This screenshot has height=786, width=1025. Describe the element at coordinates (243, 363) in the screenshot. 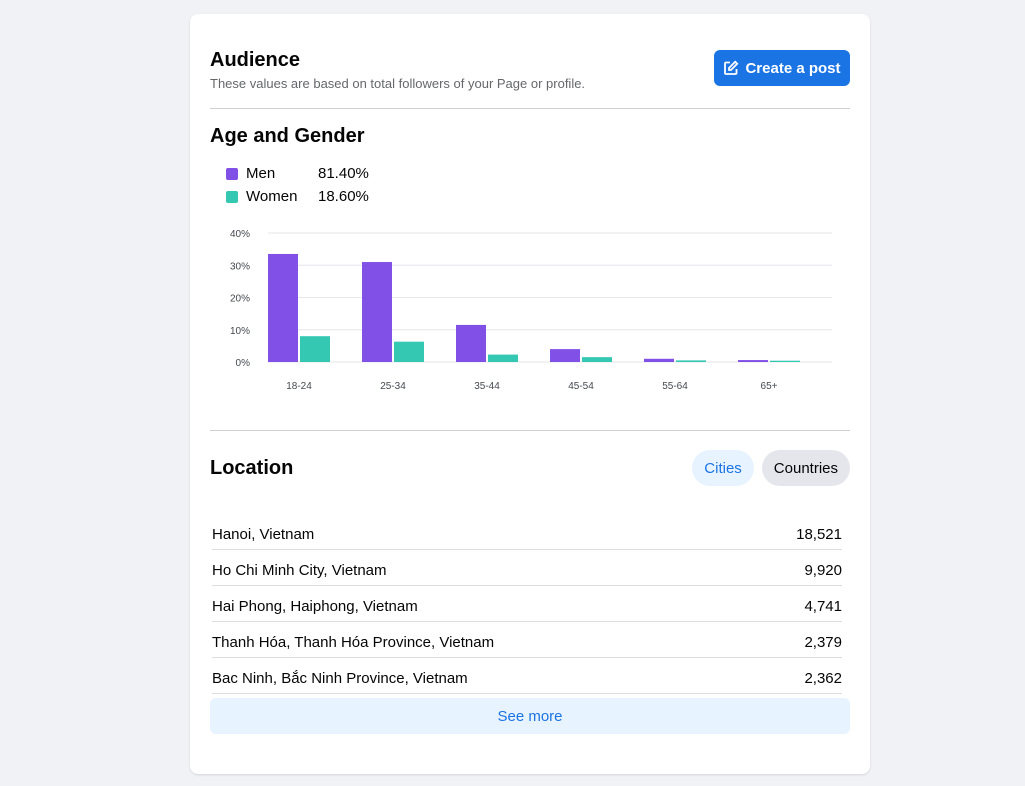

I see `y-tick-label: 0%` at that location.